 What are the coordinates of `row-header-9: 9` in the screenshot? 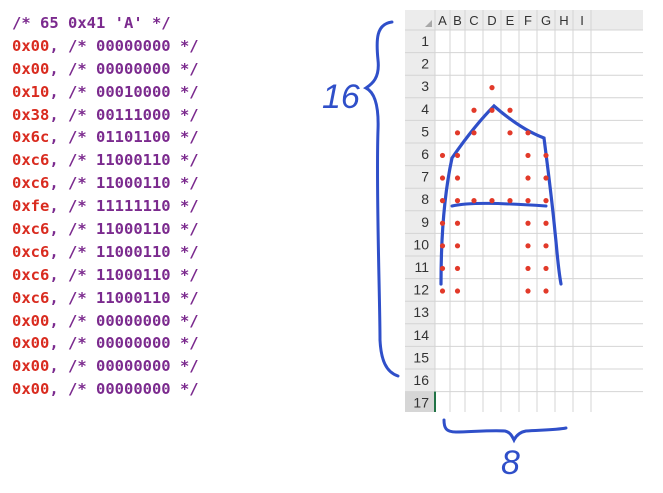 It's located at (425, 222).